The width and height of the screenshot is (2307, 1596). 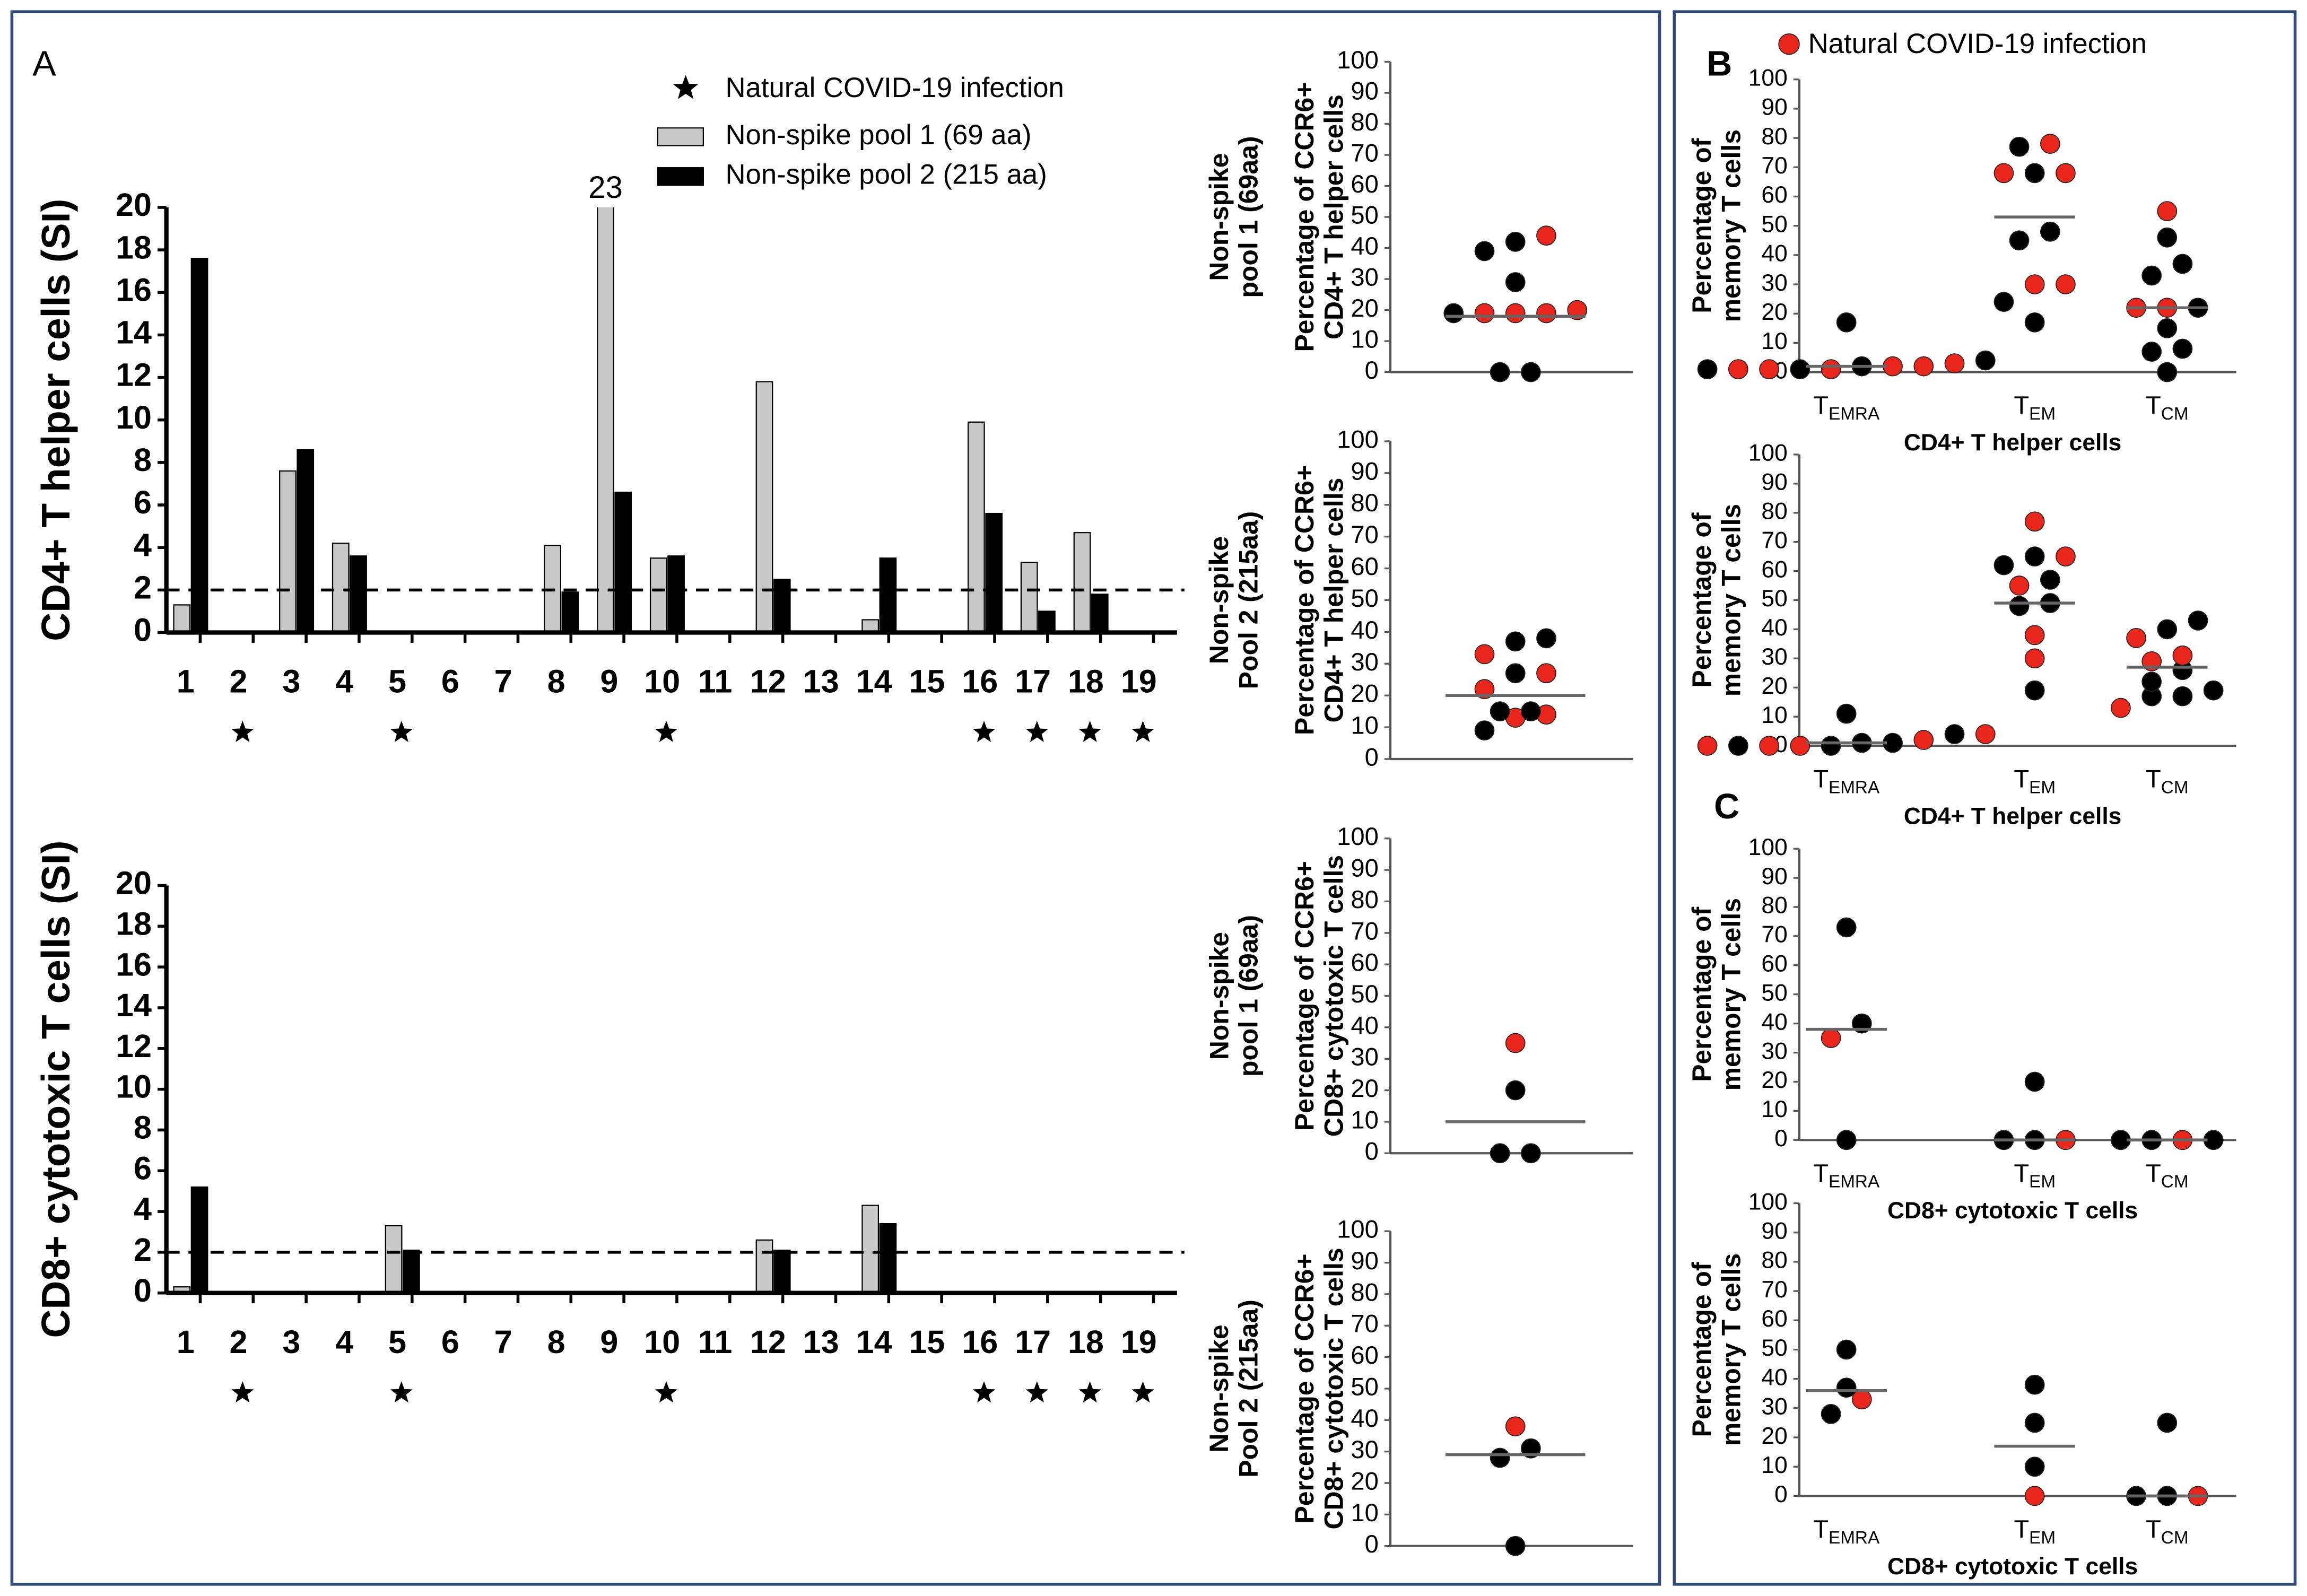 What do you see at coordinates (291, 682) in the screenshot?
I see `x-tick-label: 3` at bounding box center [291, 682].